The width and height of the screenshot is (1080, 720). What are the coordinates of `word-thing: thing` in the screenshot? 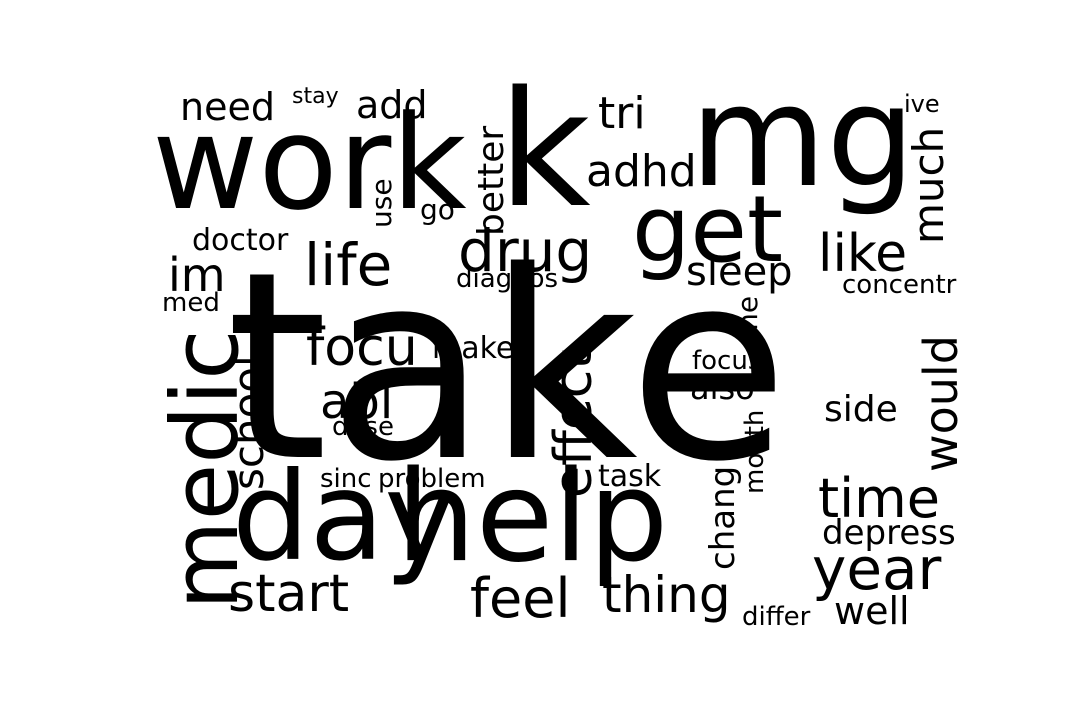 It's located at (666, 595).